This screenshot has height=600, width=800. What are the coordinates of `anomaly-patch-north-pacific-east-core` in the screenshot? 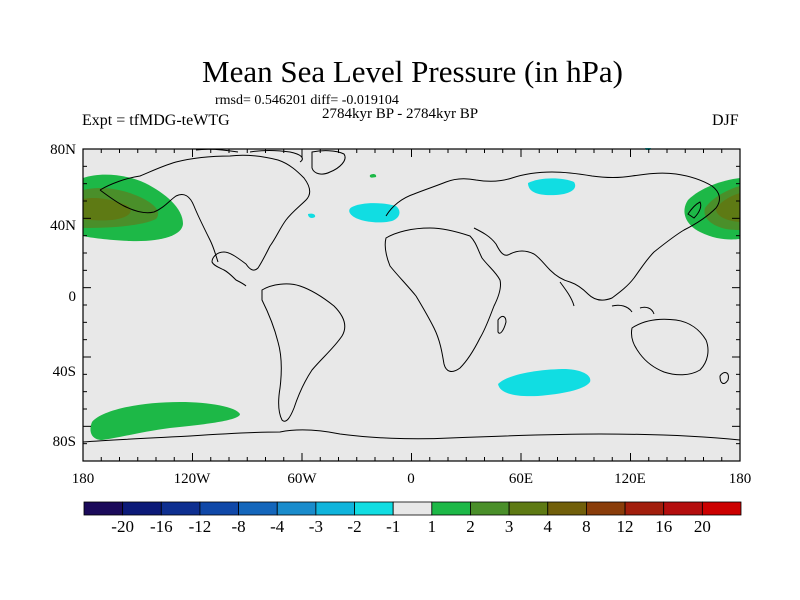 It's located at (728, 207).